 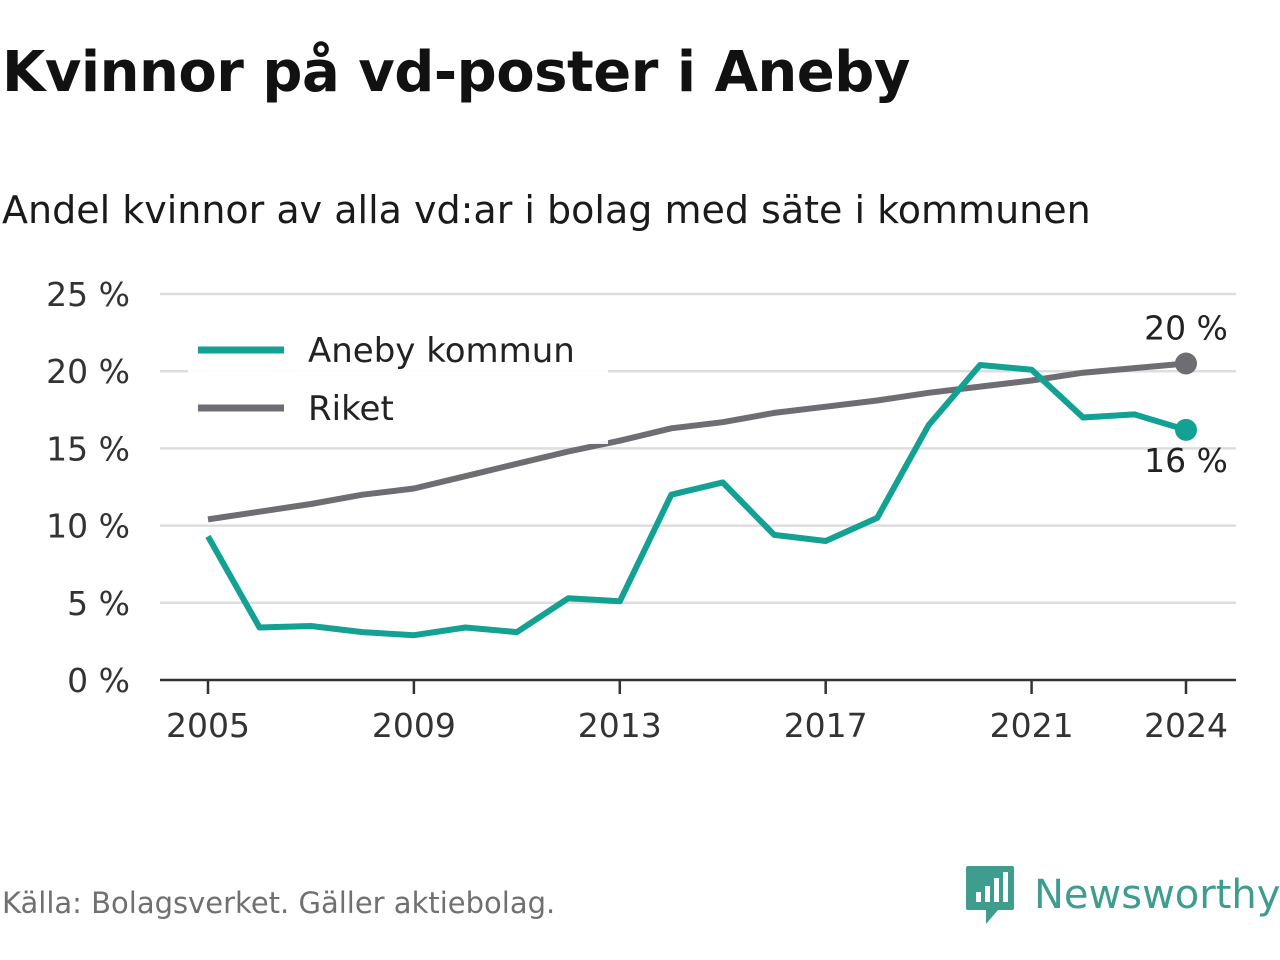 What do you see at coordinates (351, 409) in the screenshot?
I see `legend-label: Riket` at bounding box center [351, 409].